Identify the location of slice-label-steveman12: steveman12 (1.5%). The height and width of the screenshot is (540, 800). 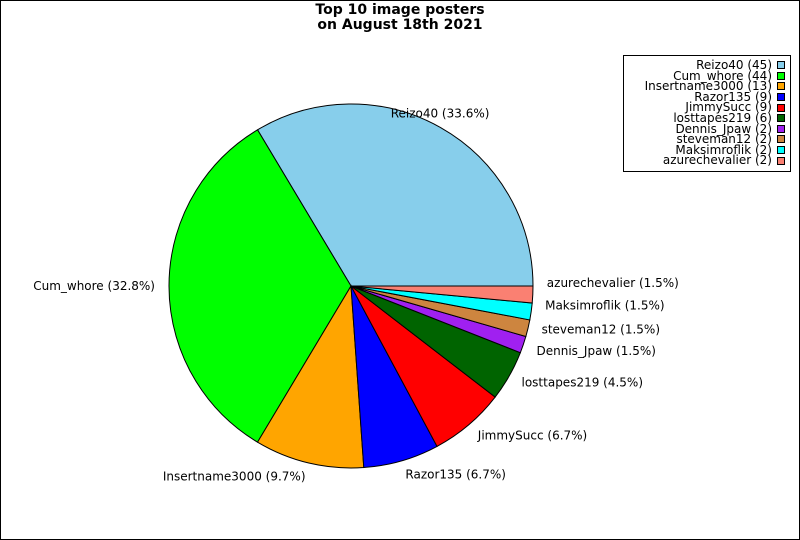
(601, 330).